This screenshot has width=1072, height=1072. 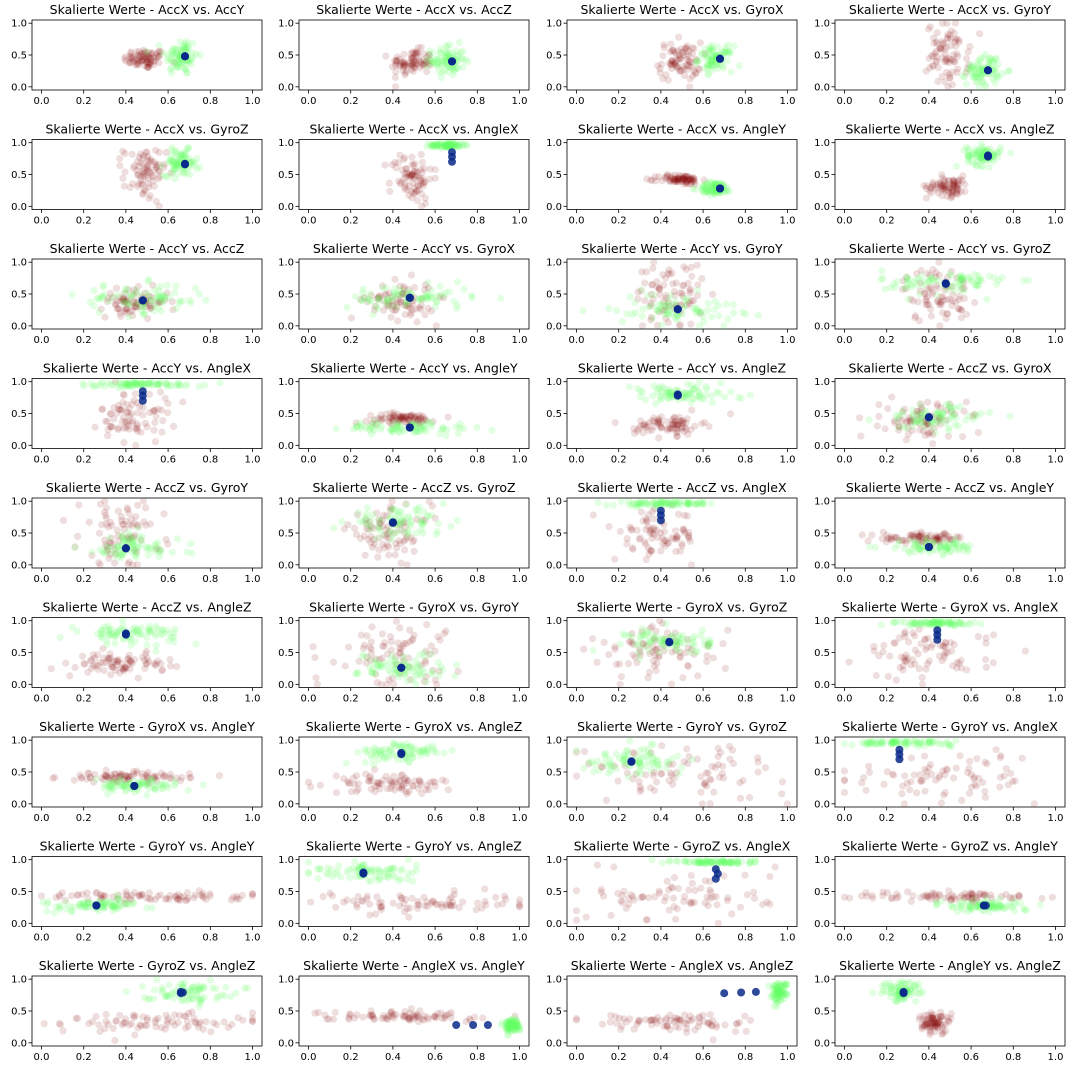 What do you see at coordinates (661, 460) in the screenshot?
I see `x-tick-label: 0.4` at bounding box center [661, 460].